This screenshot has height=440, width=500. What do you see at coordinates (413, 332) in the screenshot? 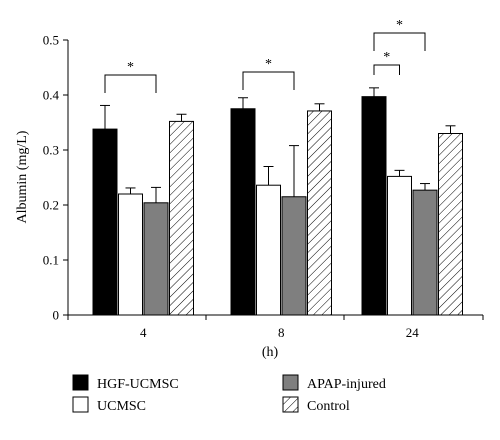
I see `x-tick-label: 24` at bounding box center [413, 332].